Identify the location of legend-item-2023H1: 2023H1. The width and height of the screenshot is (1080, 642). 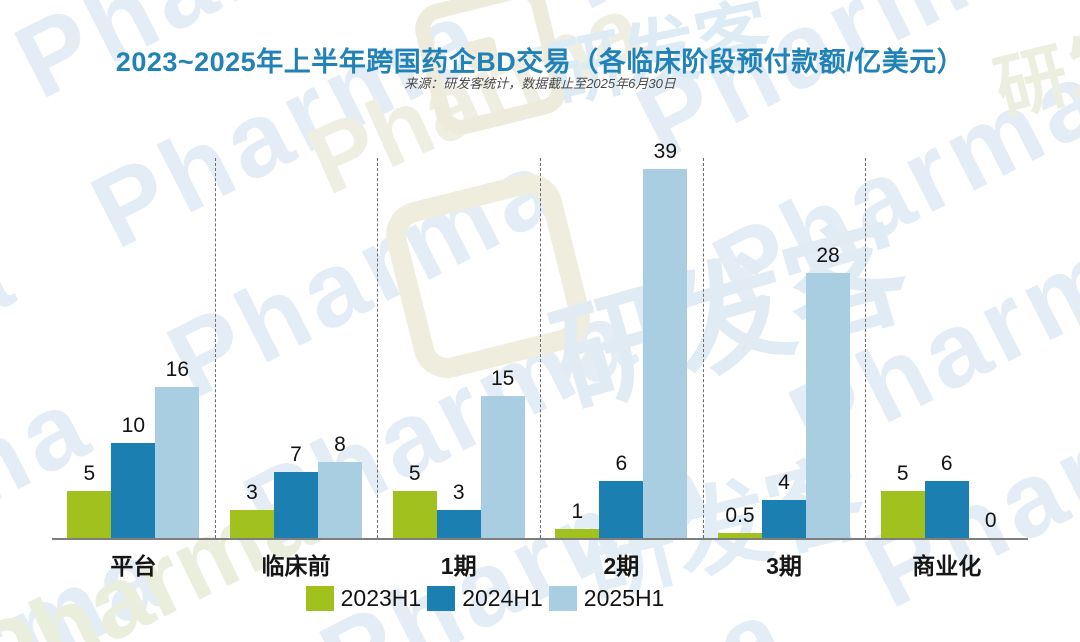
(363, 598).